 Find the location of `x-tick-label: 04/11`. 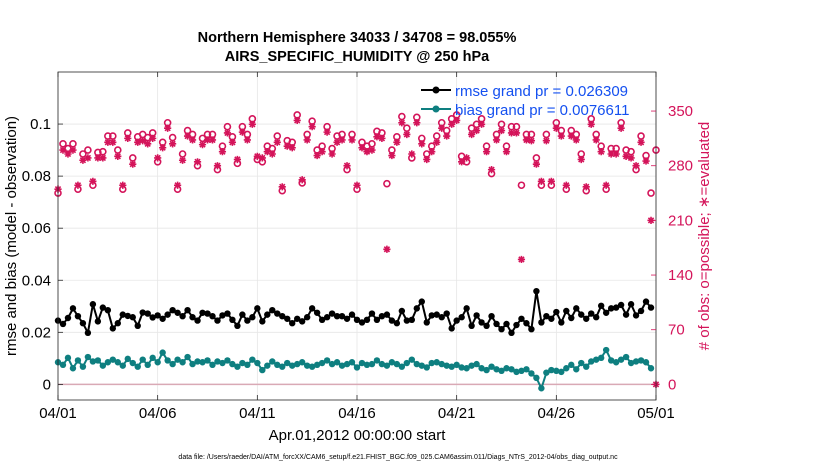

x-tick-label: 04/11 is located at coordinates (257, 413).